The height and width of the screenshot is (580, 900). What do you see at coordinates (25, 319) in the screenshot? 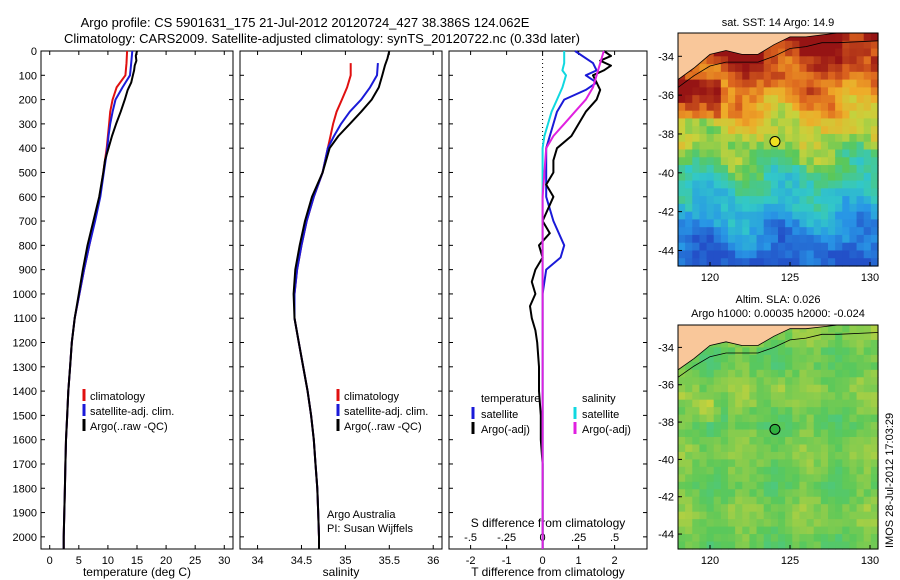
I see `y-tick-label: 1100` at bounding box center [25, 319].